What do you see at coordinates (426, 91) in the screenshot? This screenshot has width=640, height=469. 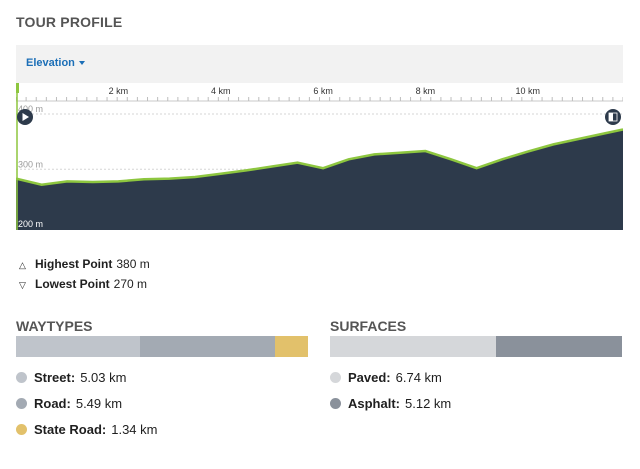 I see `x-tick-label: 8 km` at bounding box center [426, 91].